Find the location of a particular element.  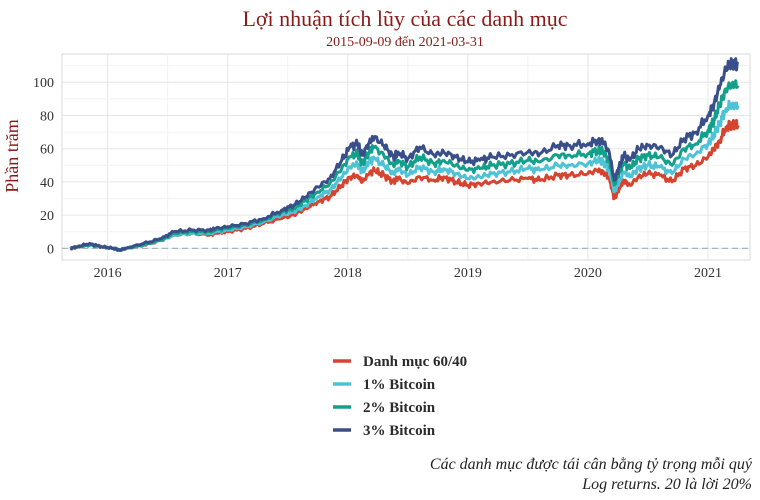

y-tick-label: 40 is located at coordinates (47, 183).